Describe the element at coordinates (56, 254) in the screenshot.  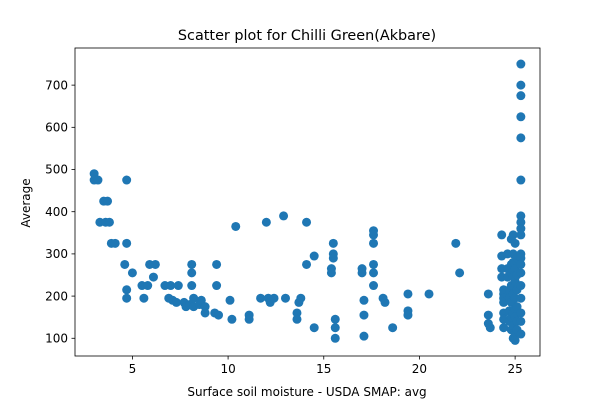
I see `y-tick-label-2: 300` at that location.